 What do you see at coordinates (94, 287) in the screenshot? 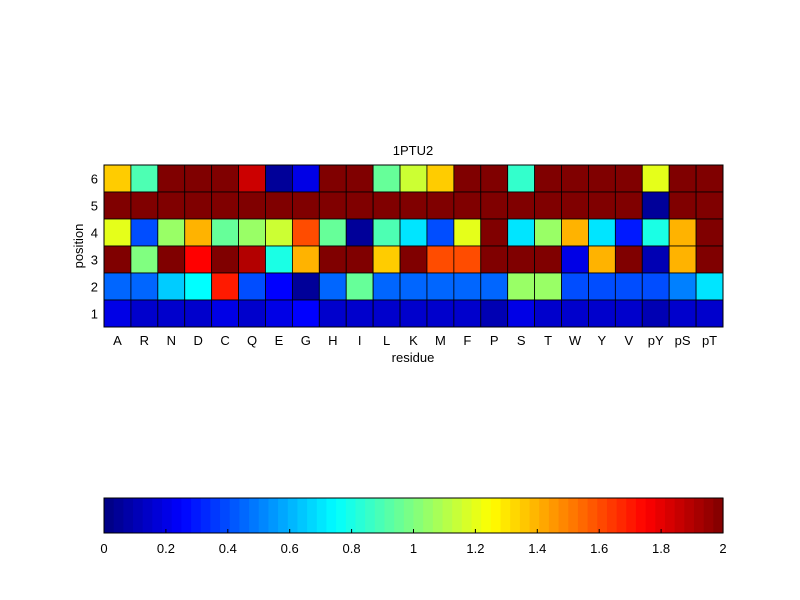
I see `y-tick-label: 2` at bounding box center [94, 287].